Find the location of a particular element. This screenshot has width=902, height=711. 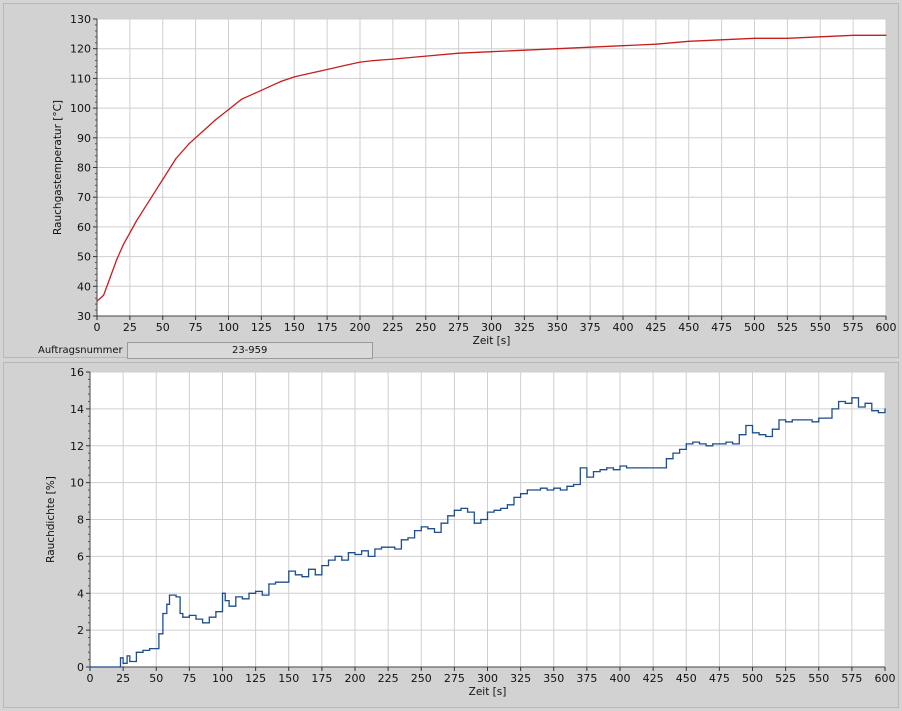

x-tick-label: 125 is located at coordinates (255, 678).